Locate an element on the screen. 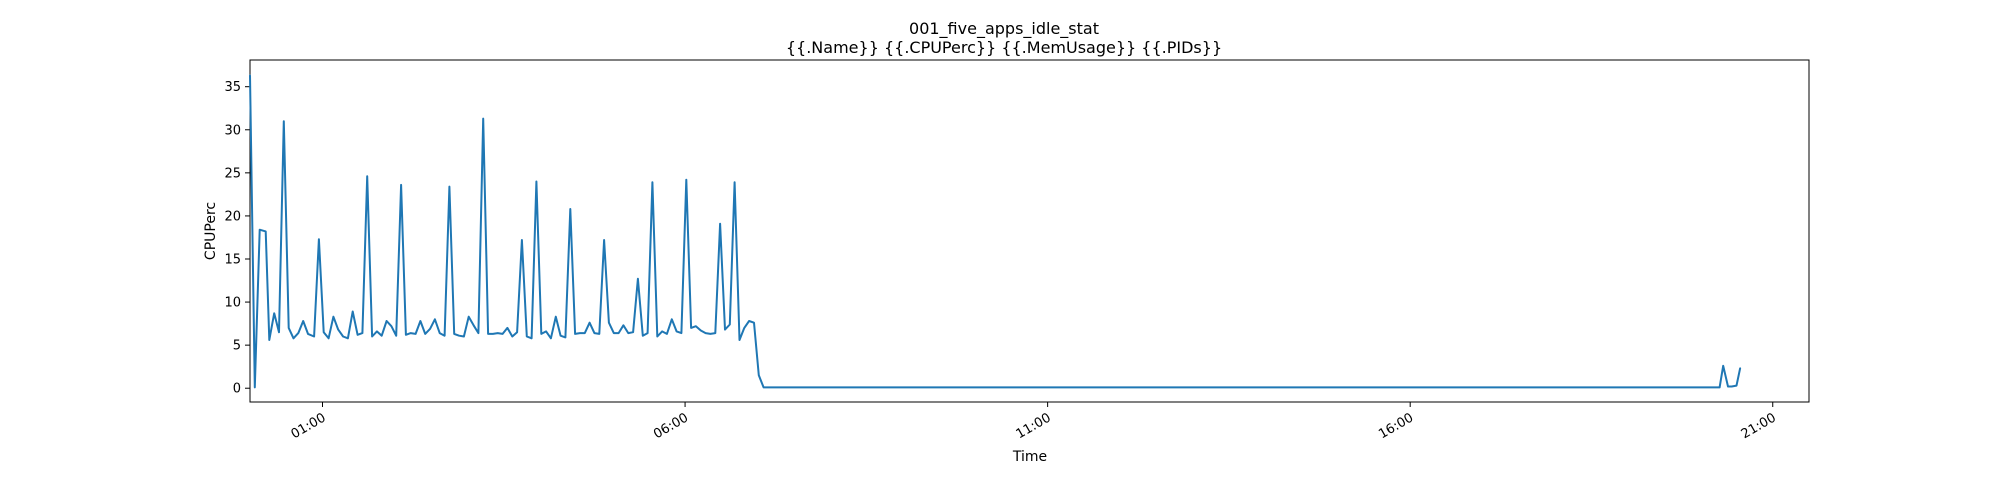  x-axis: 01:00 06:00 11:00 16:00 21:00 is located at coordinates (1034, 422).